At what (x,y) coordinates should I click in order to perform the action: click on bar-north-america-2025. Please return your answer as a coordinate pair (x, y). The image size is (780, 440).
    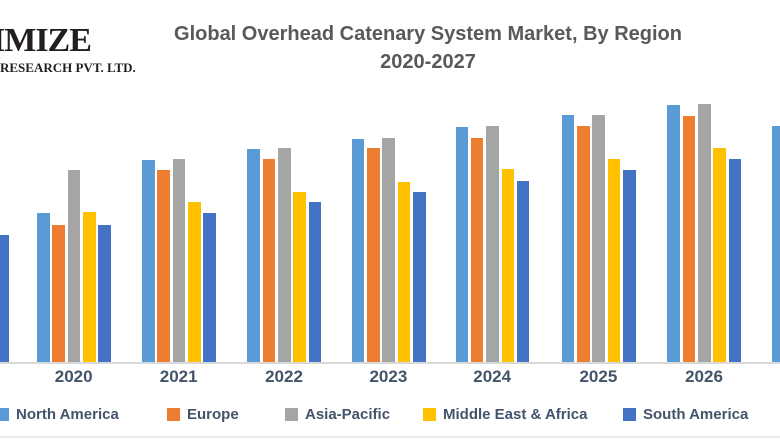
    Looking at the image, I should click on (568, 239).